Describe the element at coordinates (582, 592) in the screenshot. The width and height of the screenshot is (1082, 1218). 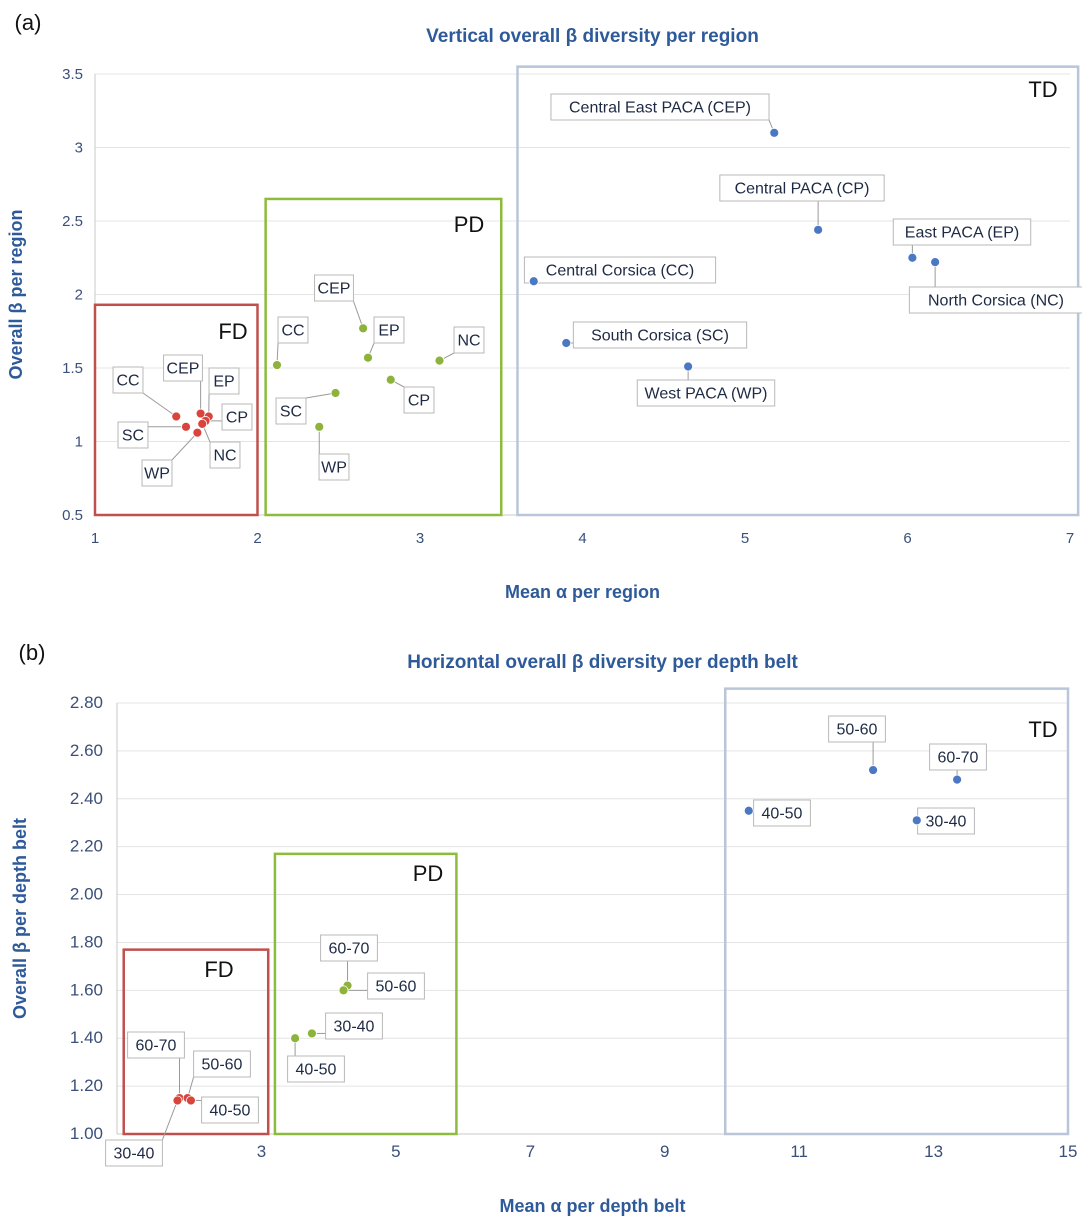
I see `x-axis-title: Mean α per region` at that location.